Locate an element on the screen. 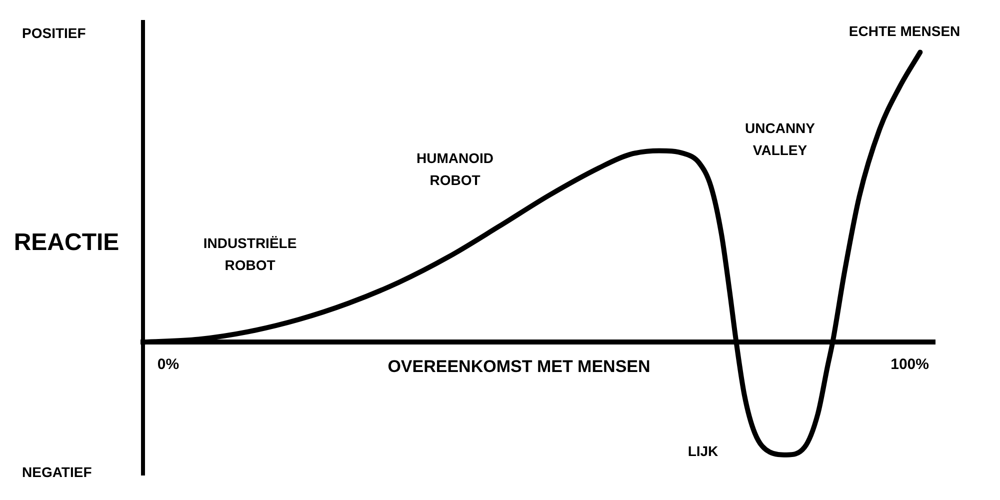  x-axis-title: OVEREENKOMST MET MENSEN is located at coordinates (519, 366).